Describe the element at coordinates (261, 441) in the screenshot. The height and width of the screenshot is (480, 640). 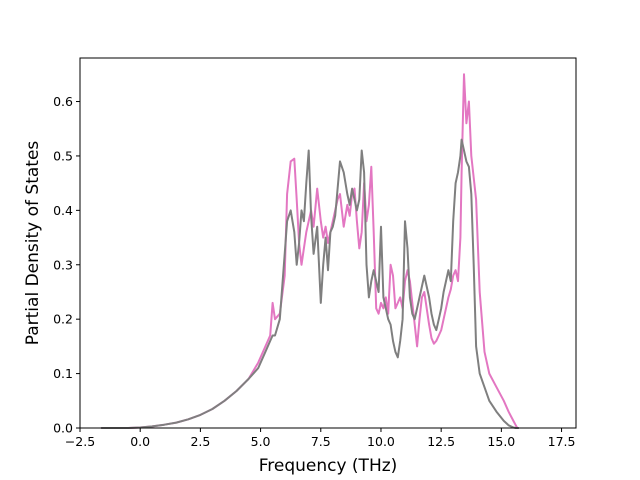
I see `x-tick-label: 5.0` at that location.